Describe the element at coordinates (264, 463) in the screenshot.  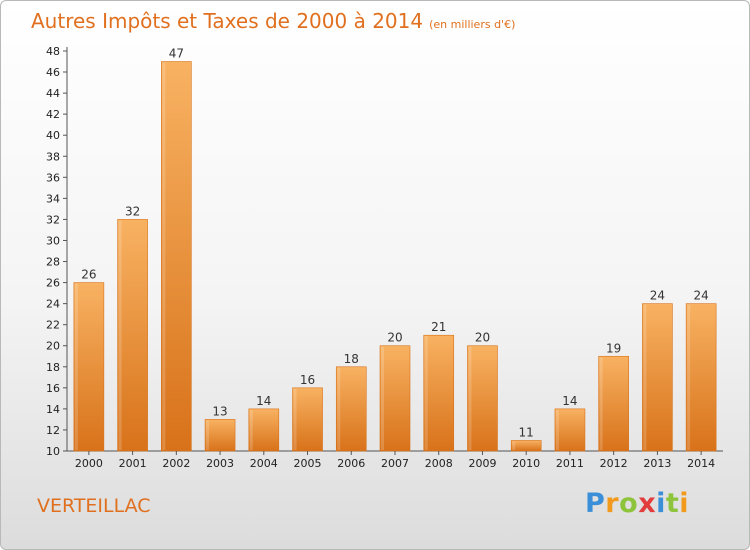
I see `x-tick-label: 2004` at that location.